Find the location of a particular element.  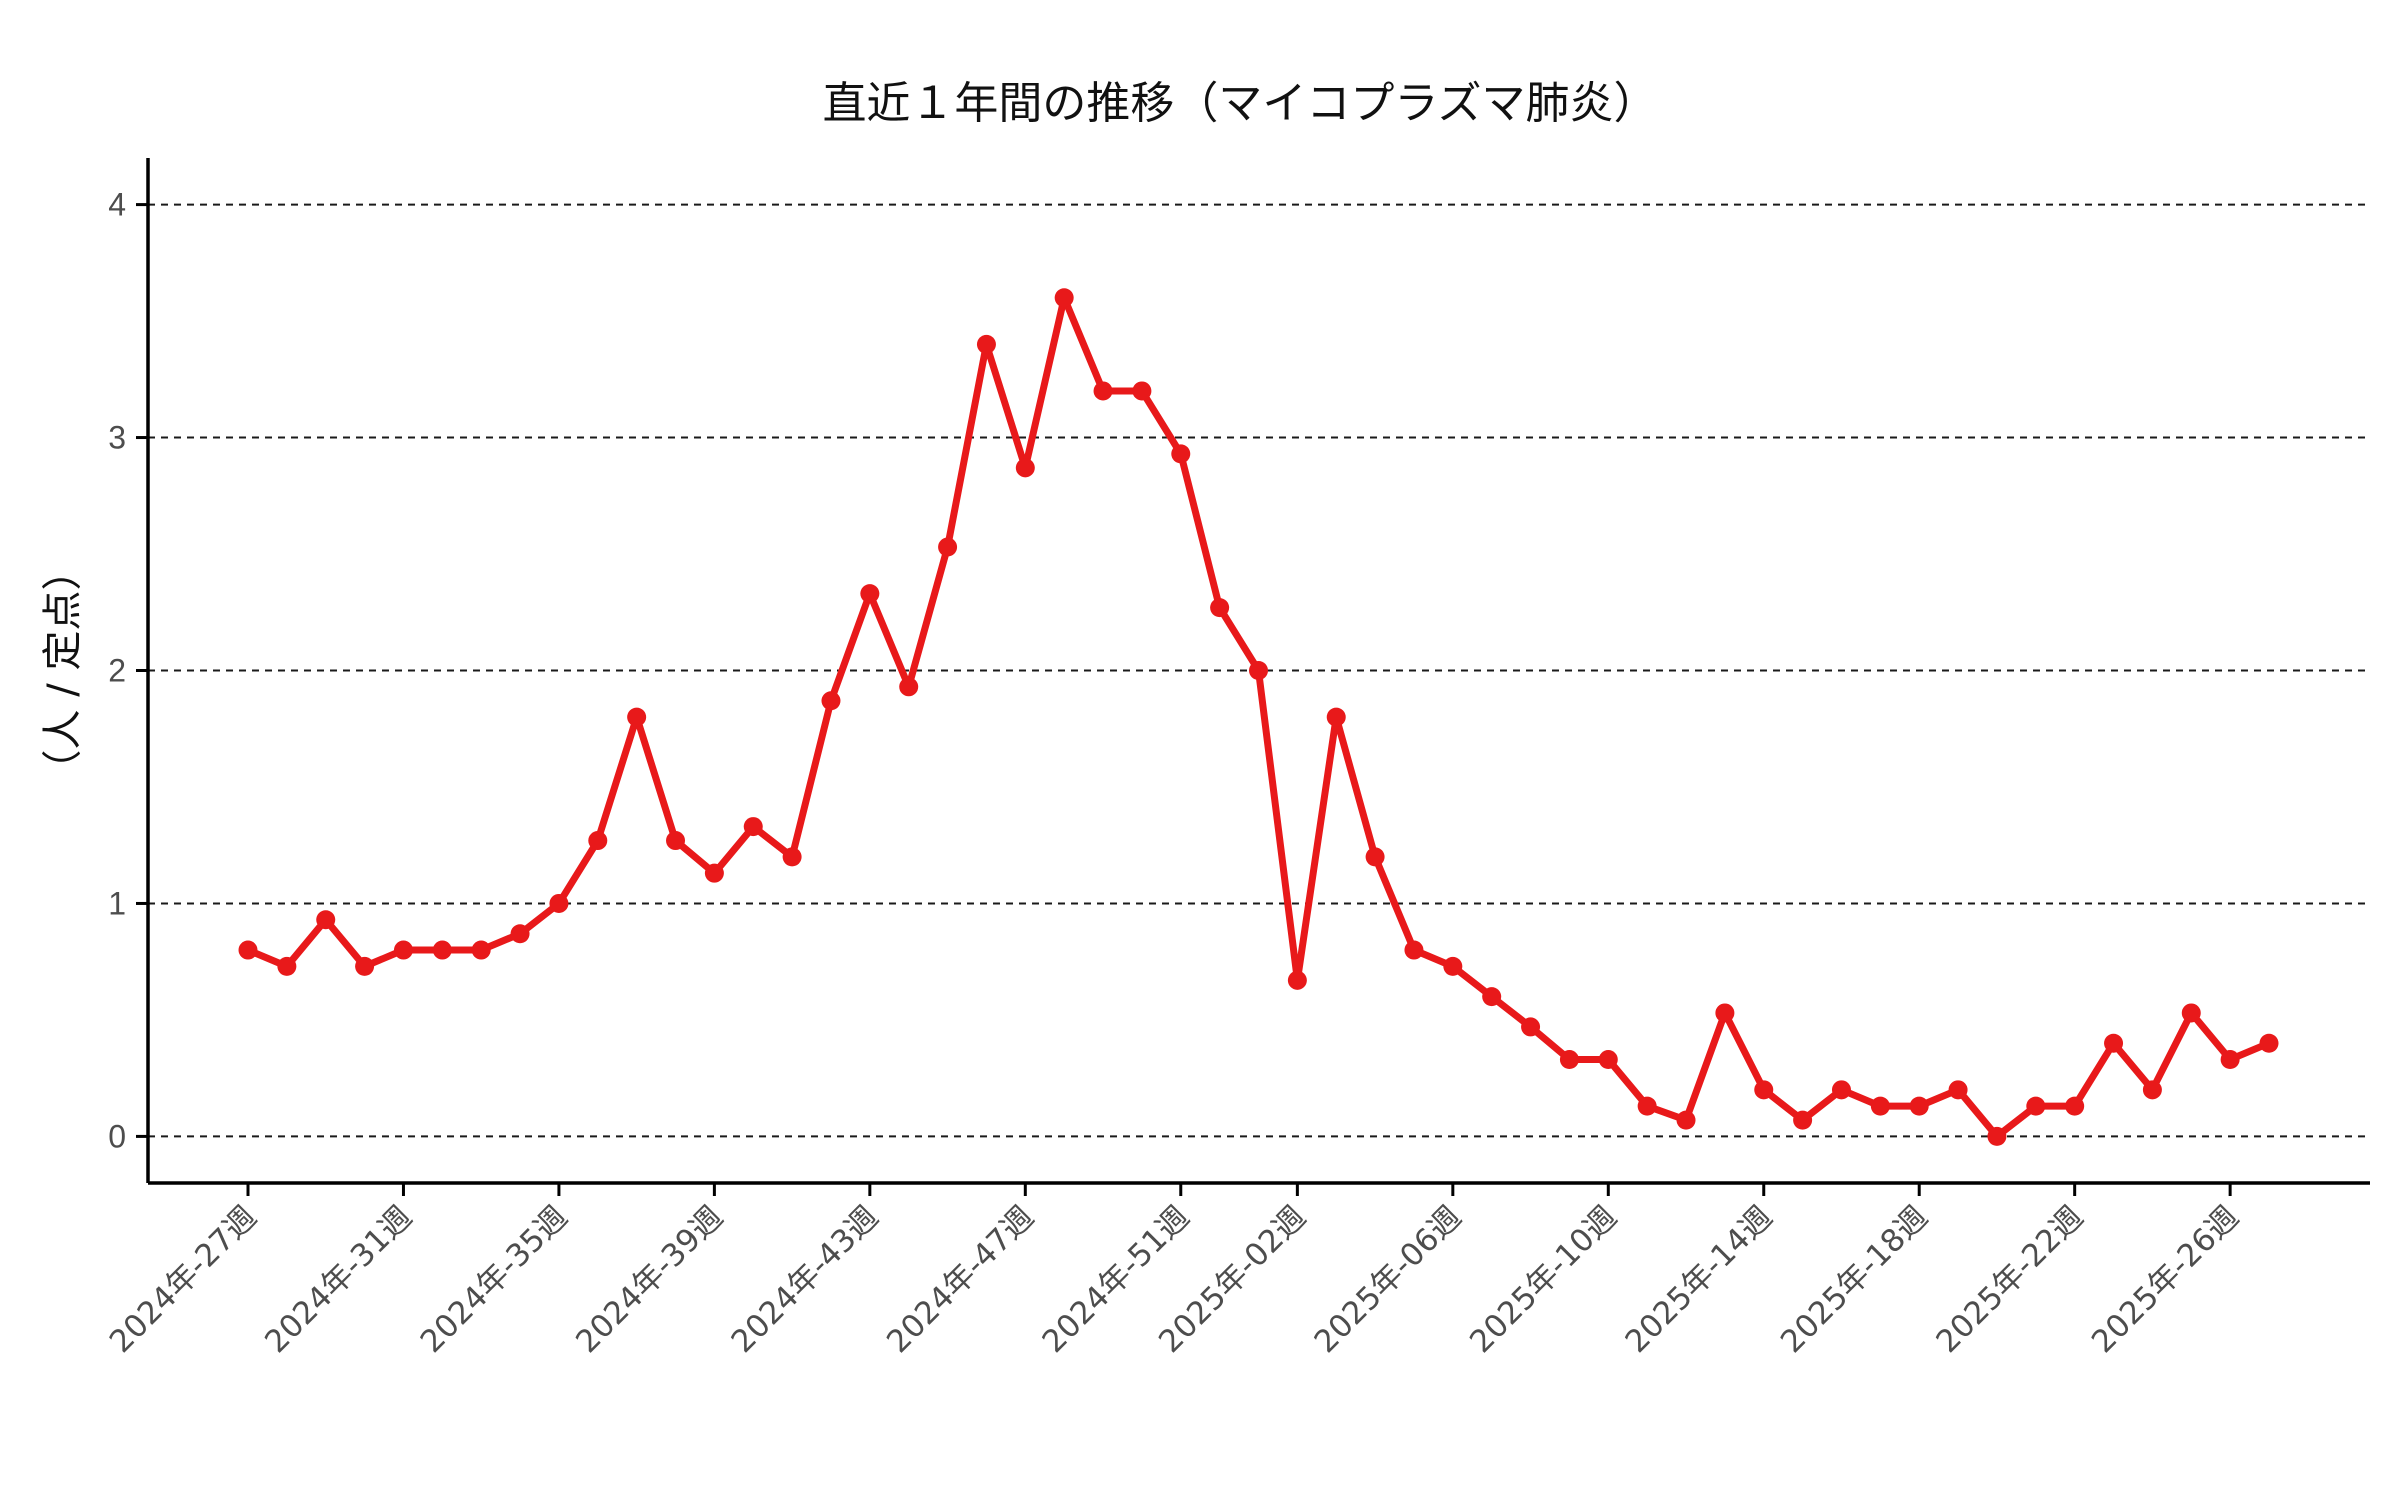

y-tick-label-0: 0 is located at coordinates (117, 1136).